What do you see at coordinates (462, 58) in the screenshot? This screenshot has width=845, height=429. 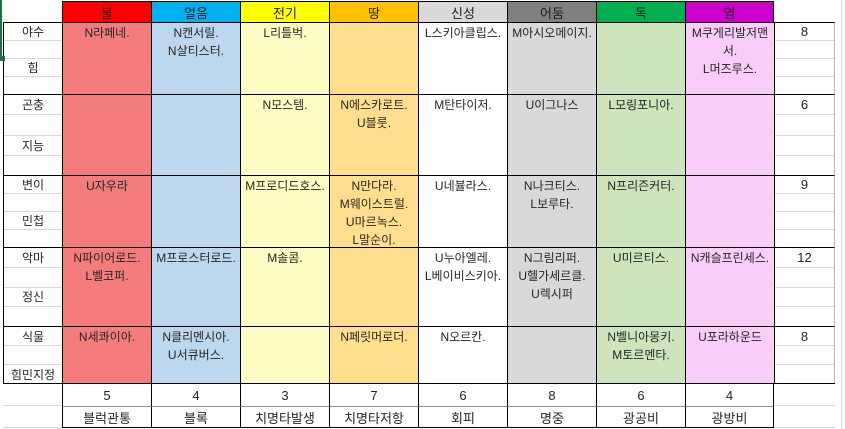 I see `cell-holy-beast: L스키아클립스.` at bounding box center [462, 58].